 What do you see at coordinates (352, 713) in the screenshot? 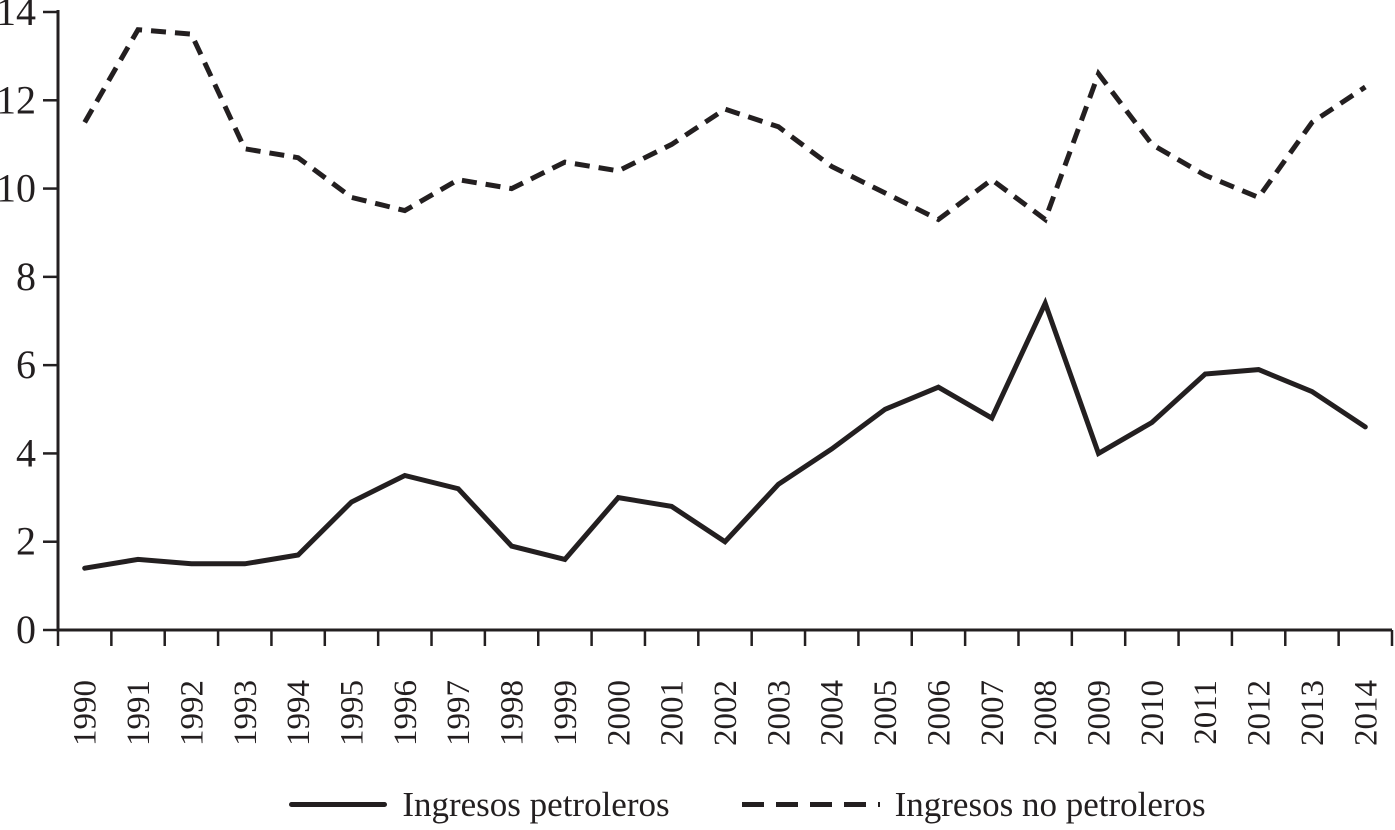
I see `x-axis-tick-label: 1995` at bounding box center [352, 713].